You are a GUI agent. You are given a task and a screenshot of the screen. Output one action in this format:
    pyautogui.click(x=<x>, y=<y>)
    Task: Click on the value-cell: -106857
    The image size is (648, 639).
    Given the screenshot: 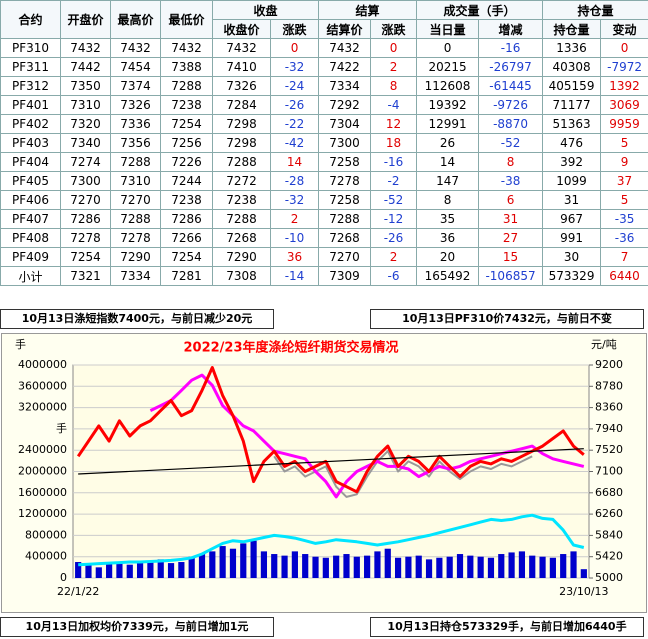 What is the action you would take?
    pyautogui.click(x=511, y=276)
    